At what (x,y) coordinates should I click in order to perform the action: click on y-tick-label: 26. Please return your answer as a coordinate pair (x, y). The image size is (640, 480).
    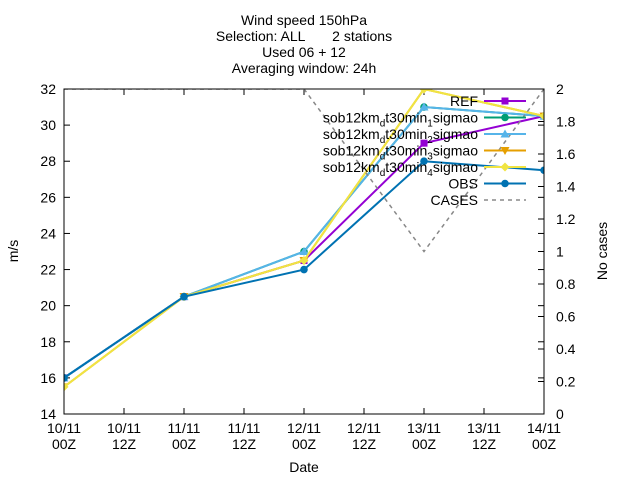
    Looking at the image, I should click on (48, 197).